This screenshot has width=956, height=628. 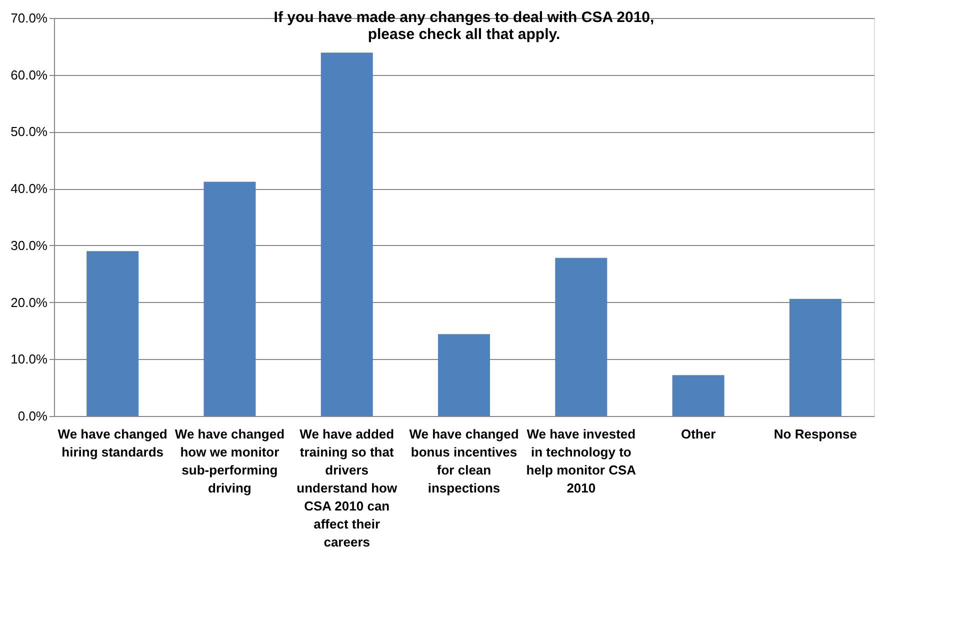 I want to click on chart-title: If you have made any changes to deal with CSA 2010, please check all that apply., so click(x=464, y=26).